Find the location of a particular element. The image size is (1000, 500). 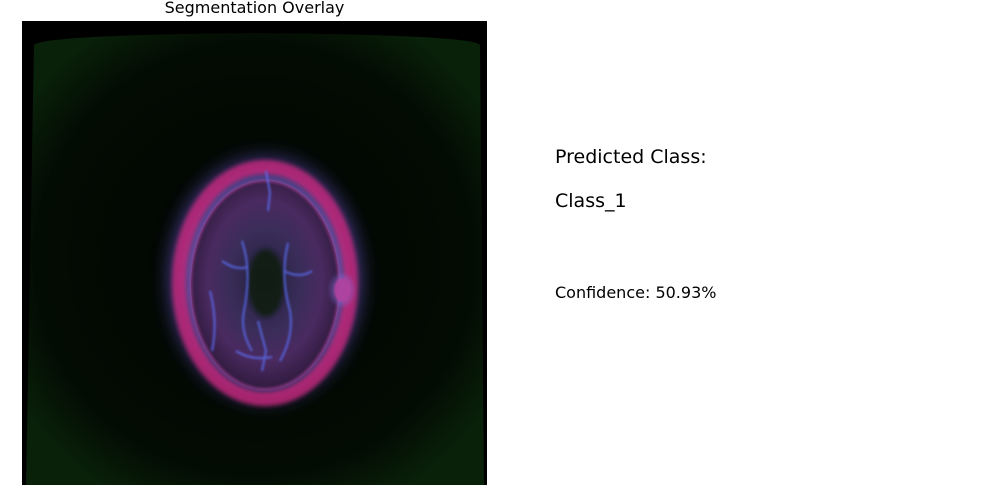

predicted-class-value: Class_1 is located at coordinates (591, 201).